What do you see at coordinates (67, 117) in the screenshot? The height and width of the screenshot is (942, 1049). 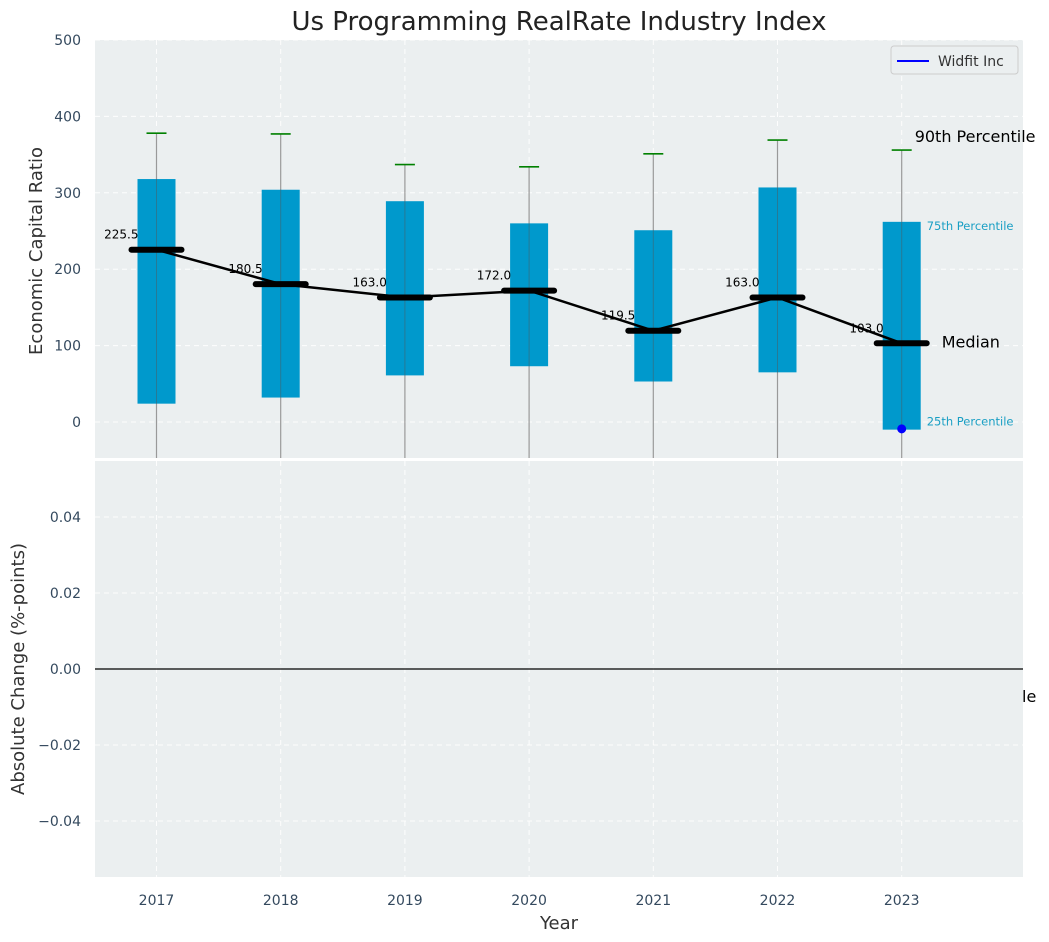 I see `top-y-tick-label: 400` at bounding box center [67, 117].